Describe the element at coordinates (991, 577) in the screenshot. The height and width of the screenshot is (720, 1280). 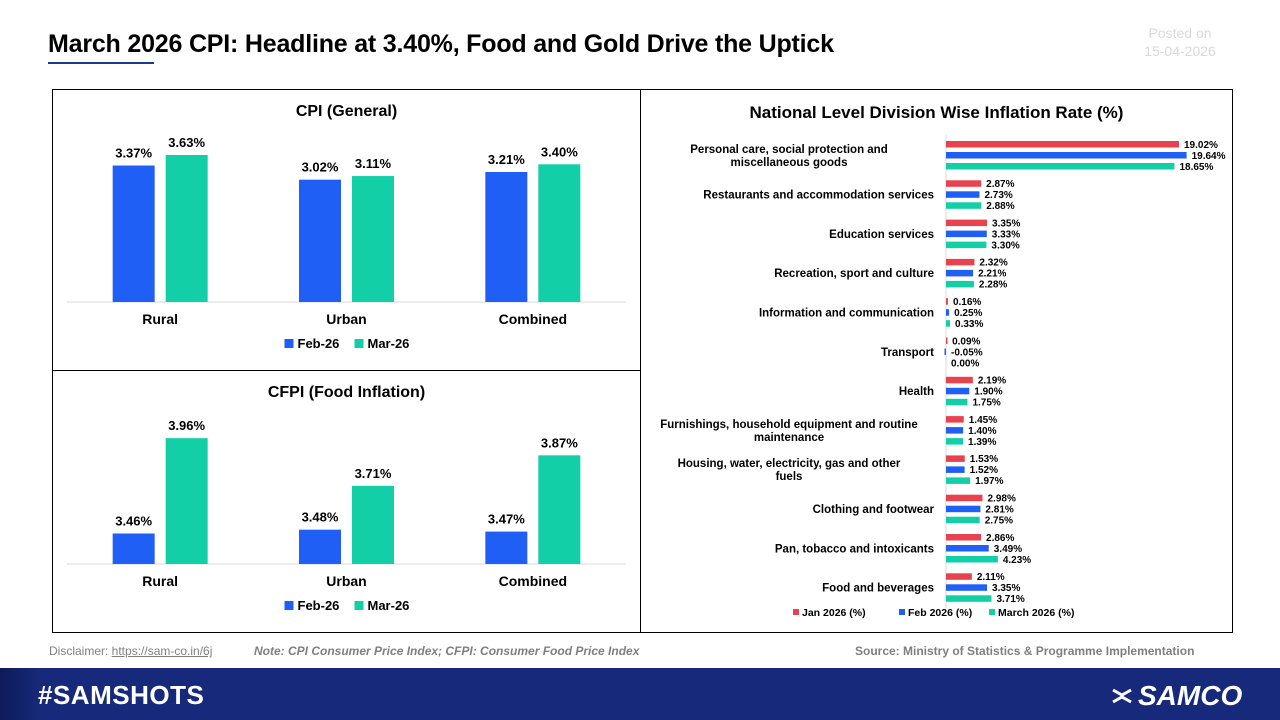
I see `div-data-label: 2.11%` at that location.